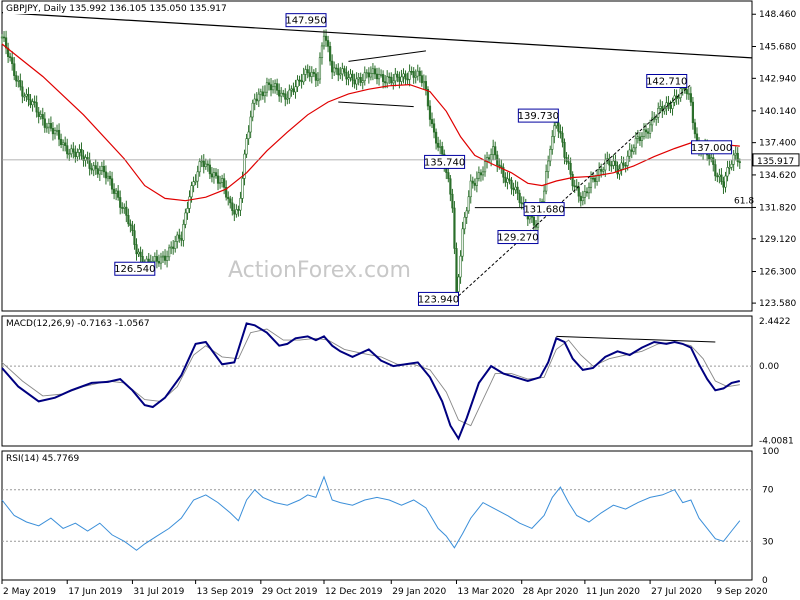 The image size is (800, 600). I want to click on swing-label: 139.730, so click(538, 115).